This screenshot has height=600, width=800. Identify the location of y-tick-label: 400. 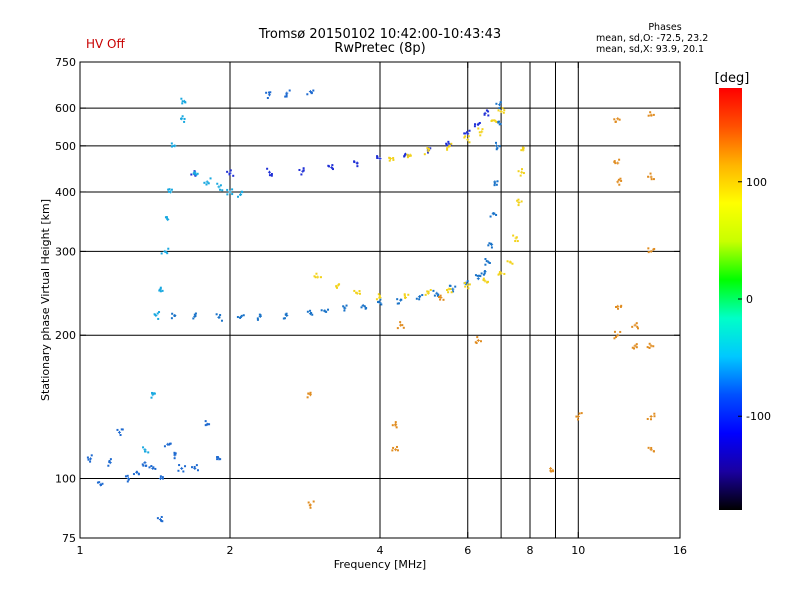
(65, 192).